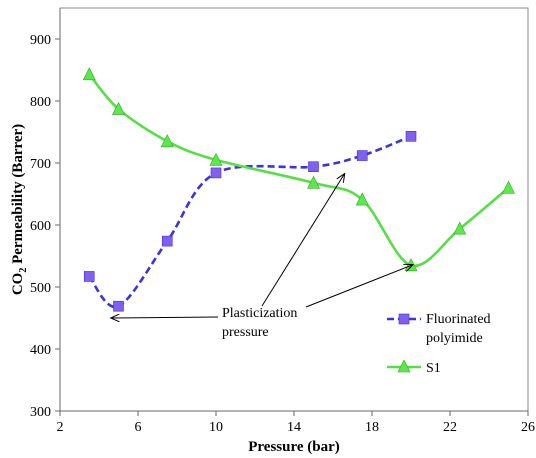  What do you see at coordinates (528, 427) in the screenshot?
I see `x-tick-label: 26` at bounding box center [528, 427].